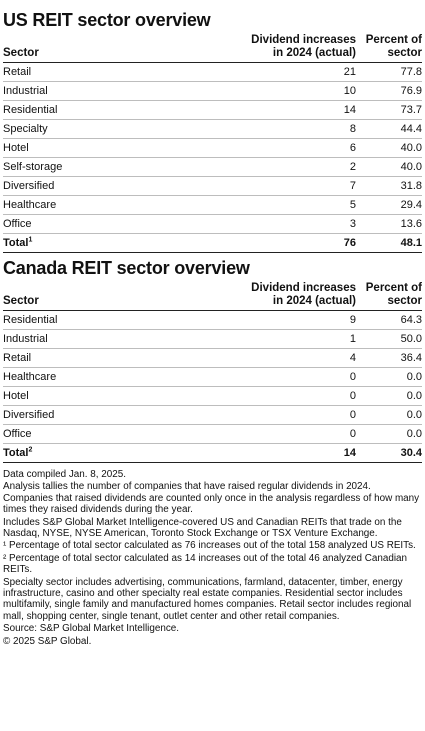  Describe the element at coordinates (301, 358) in the screenshot. I see `increases-cell: 4` at that location.